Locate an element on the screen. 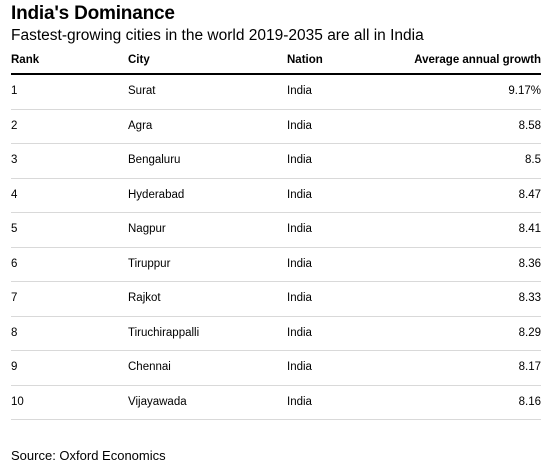 The image size is (550, 472). cell-growth: 8.41 is located at coordinates (529, 229).